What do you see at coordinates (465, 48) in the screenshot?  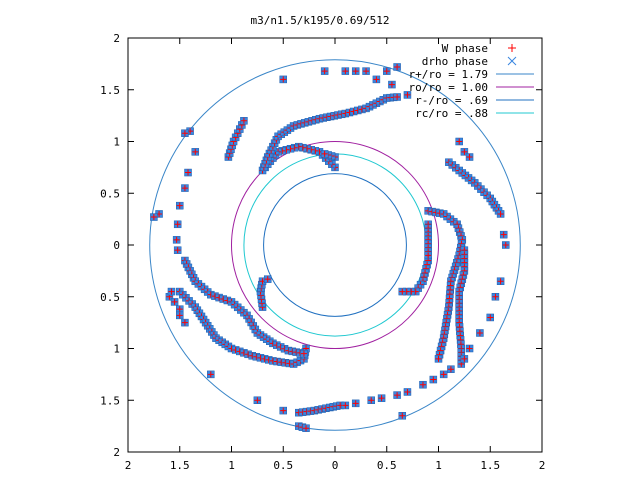 I see `legend-label: W phase` at bounding box center [465, 48].